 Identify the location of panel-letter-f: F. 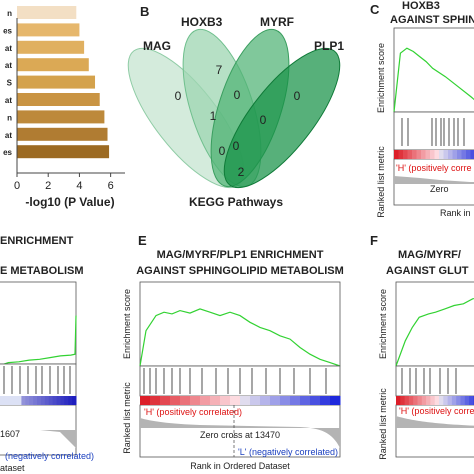
(374, 240).